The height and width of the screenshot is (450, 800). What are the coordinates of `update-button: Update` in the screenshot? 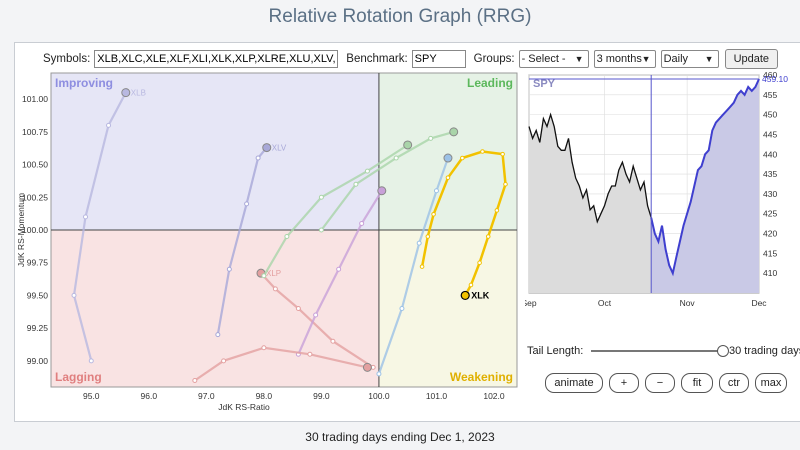 It's located at (751, 59).